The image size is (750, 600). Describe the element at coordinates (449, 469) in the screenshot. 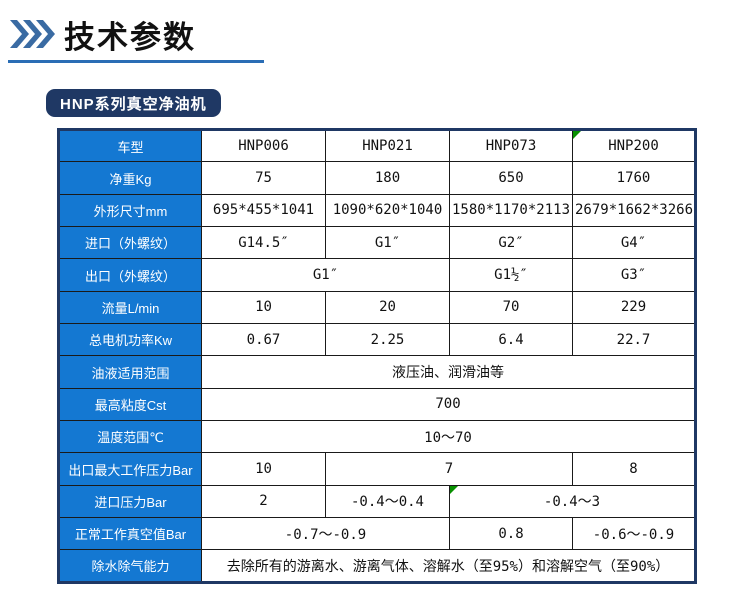

I see `table-cell-merged: 7` at that location.